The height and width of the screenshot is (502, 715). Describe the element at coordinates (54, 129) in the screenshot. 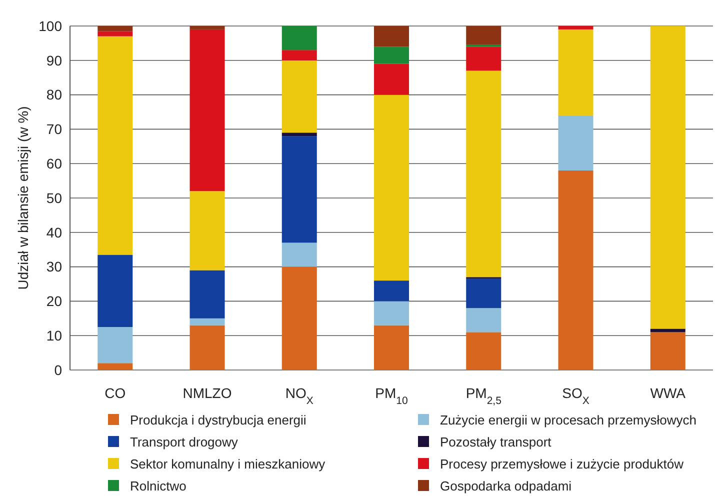

I see `y-tick-label: 70` at that location.